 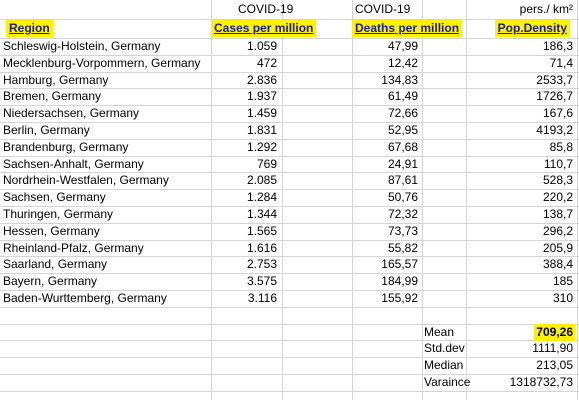 I want to click on value-cell: 184,99, so click(x=399, y=281).